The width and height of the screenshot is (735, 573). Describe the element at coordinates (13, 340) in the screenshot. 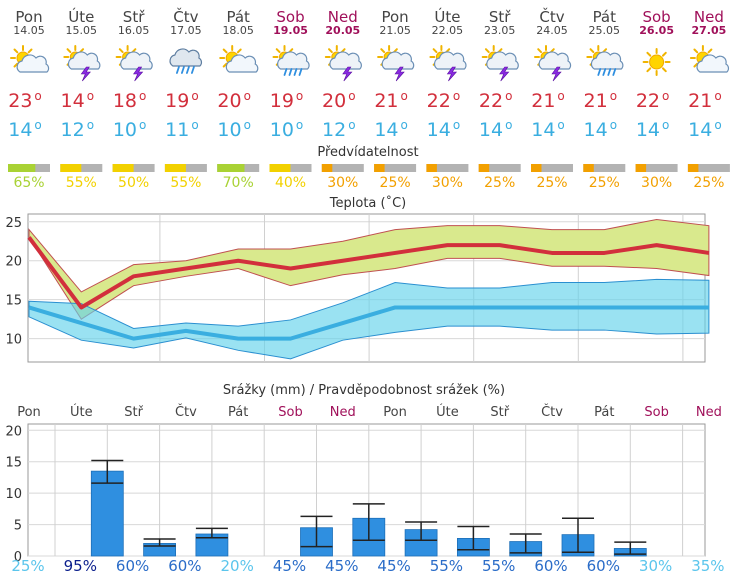

I see `temperature-y-tick: 10` at that location.